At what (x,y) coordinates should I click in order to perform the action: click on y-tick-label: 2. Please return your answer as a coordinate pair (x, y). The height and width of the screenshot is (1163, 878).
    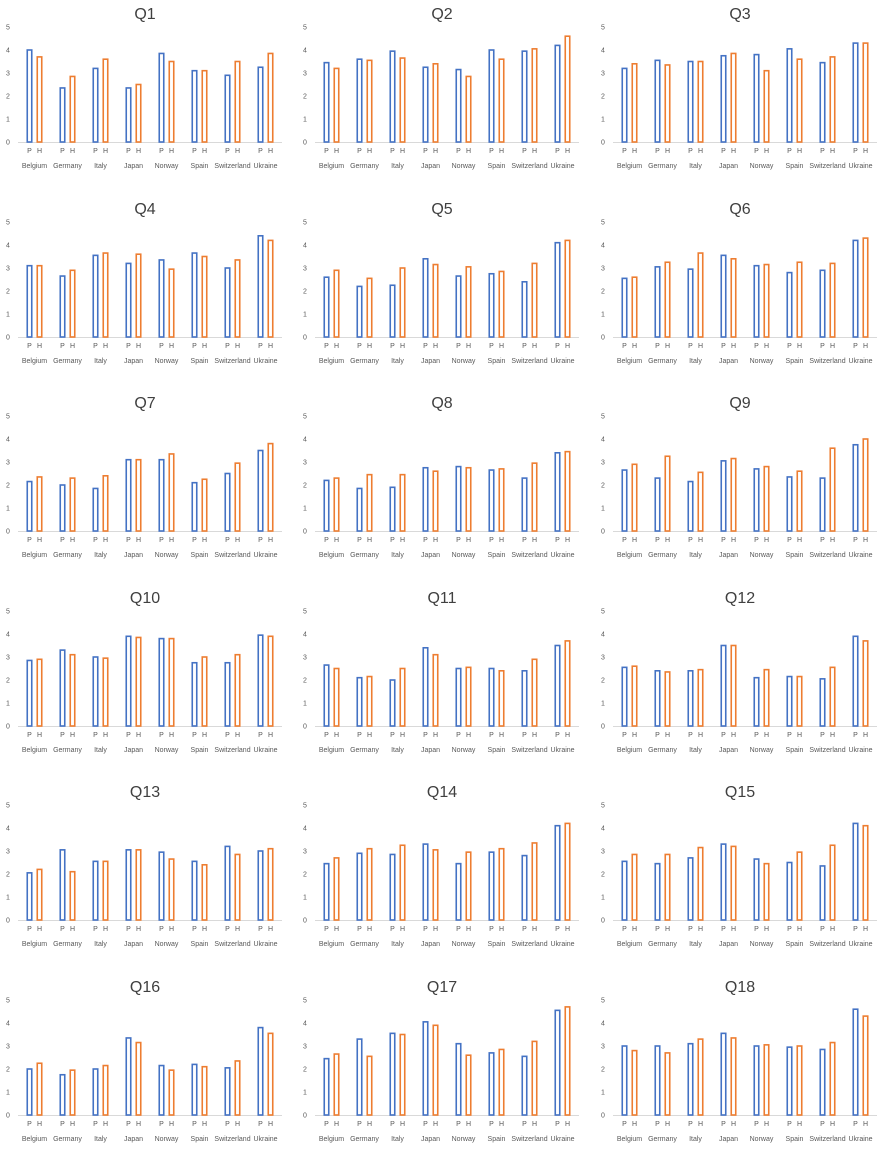
    Looking at the image, I should click on (305, 291).